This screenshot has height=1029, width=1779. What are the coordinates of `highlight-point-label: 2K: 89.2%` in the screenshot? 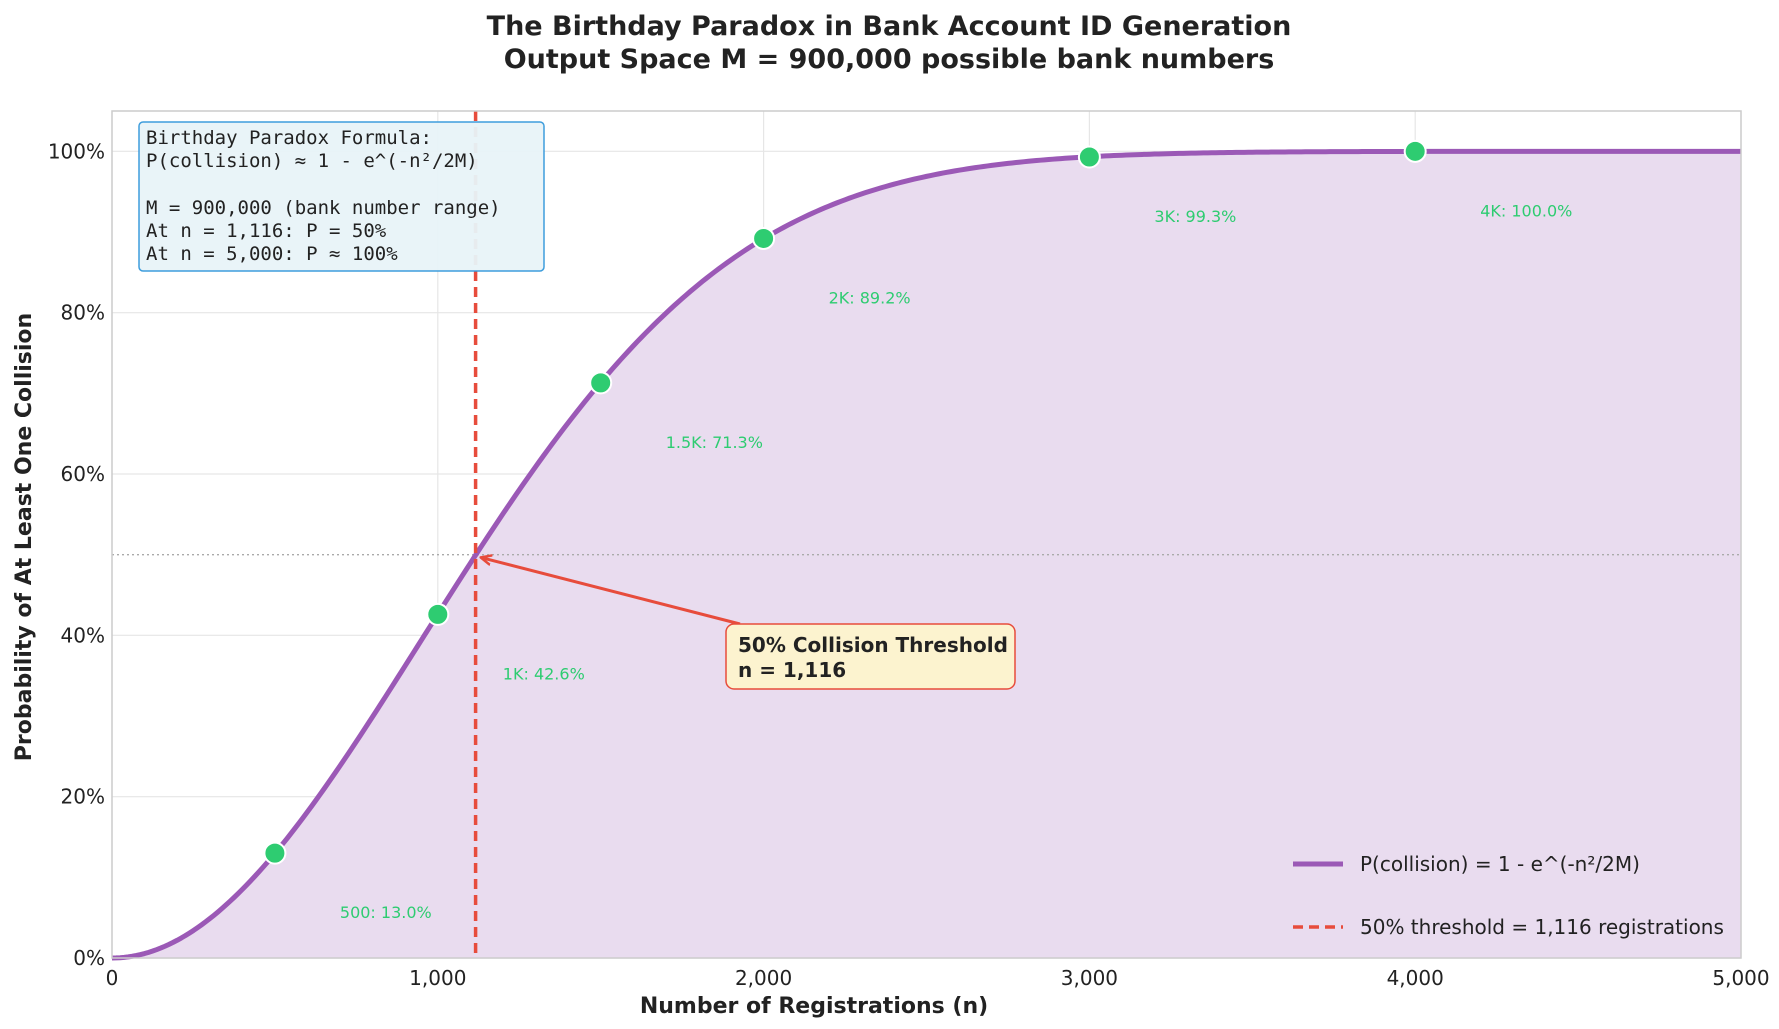 It's located at (870, 297).